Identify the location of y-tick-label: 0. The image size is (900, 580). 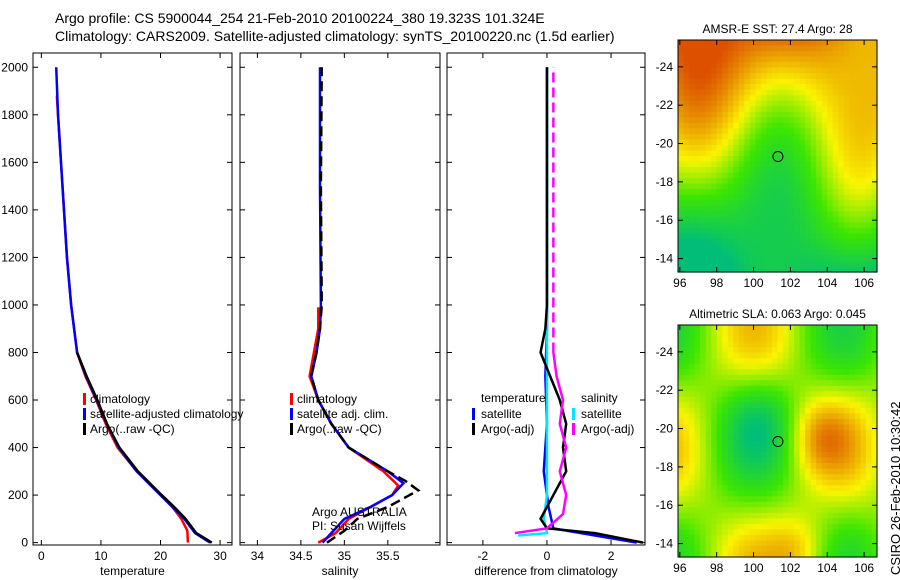
(24, 543).